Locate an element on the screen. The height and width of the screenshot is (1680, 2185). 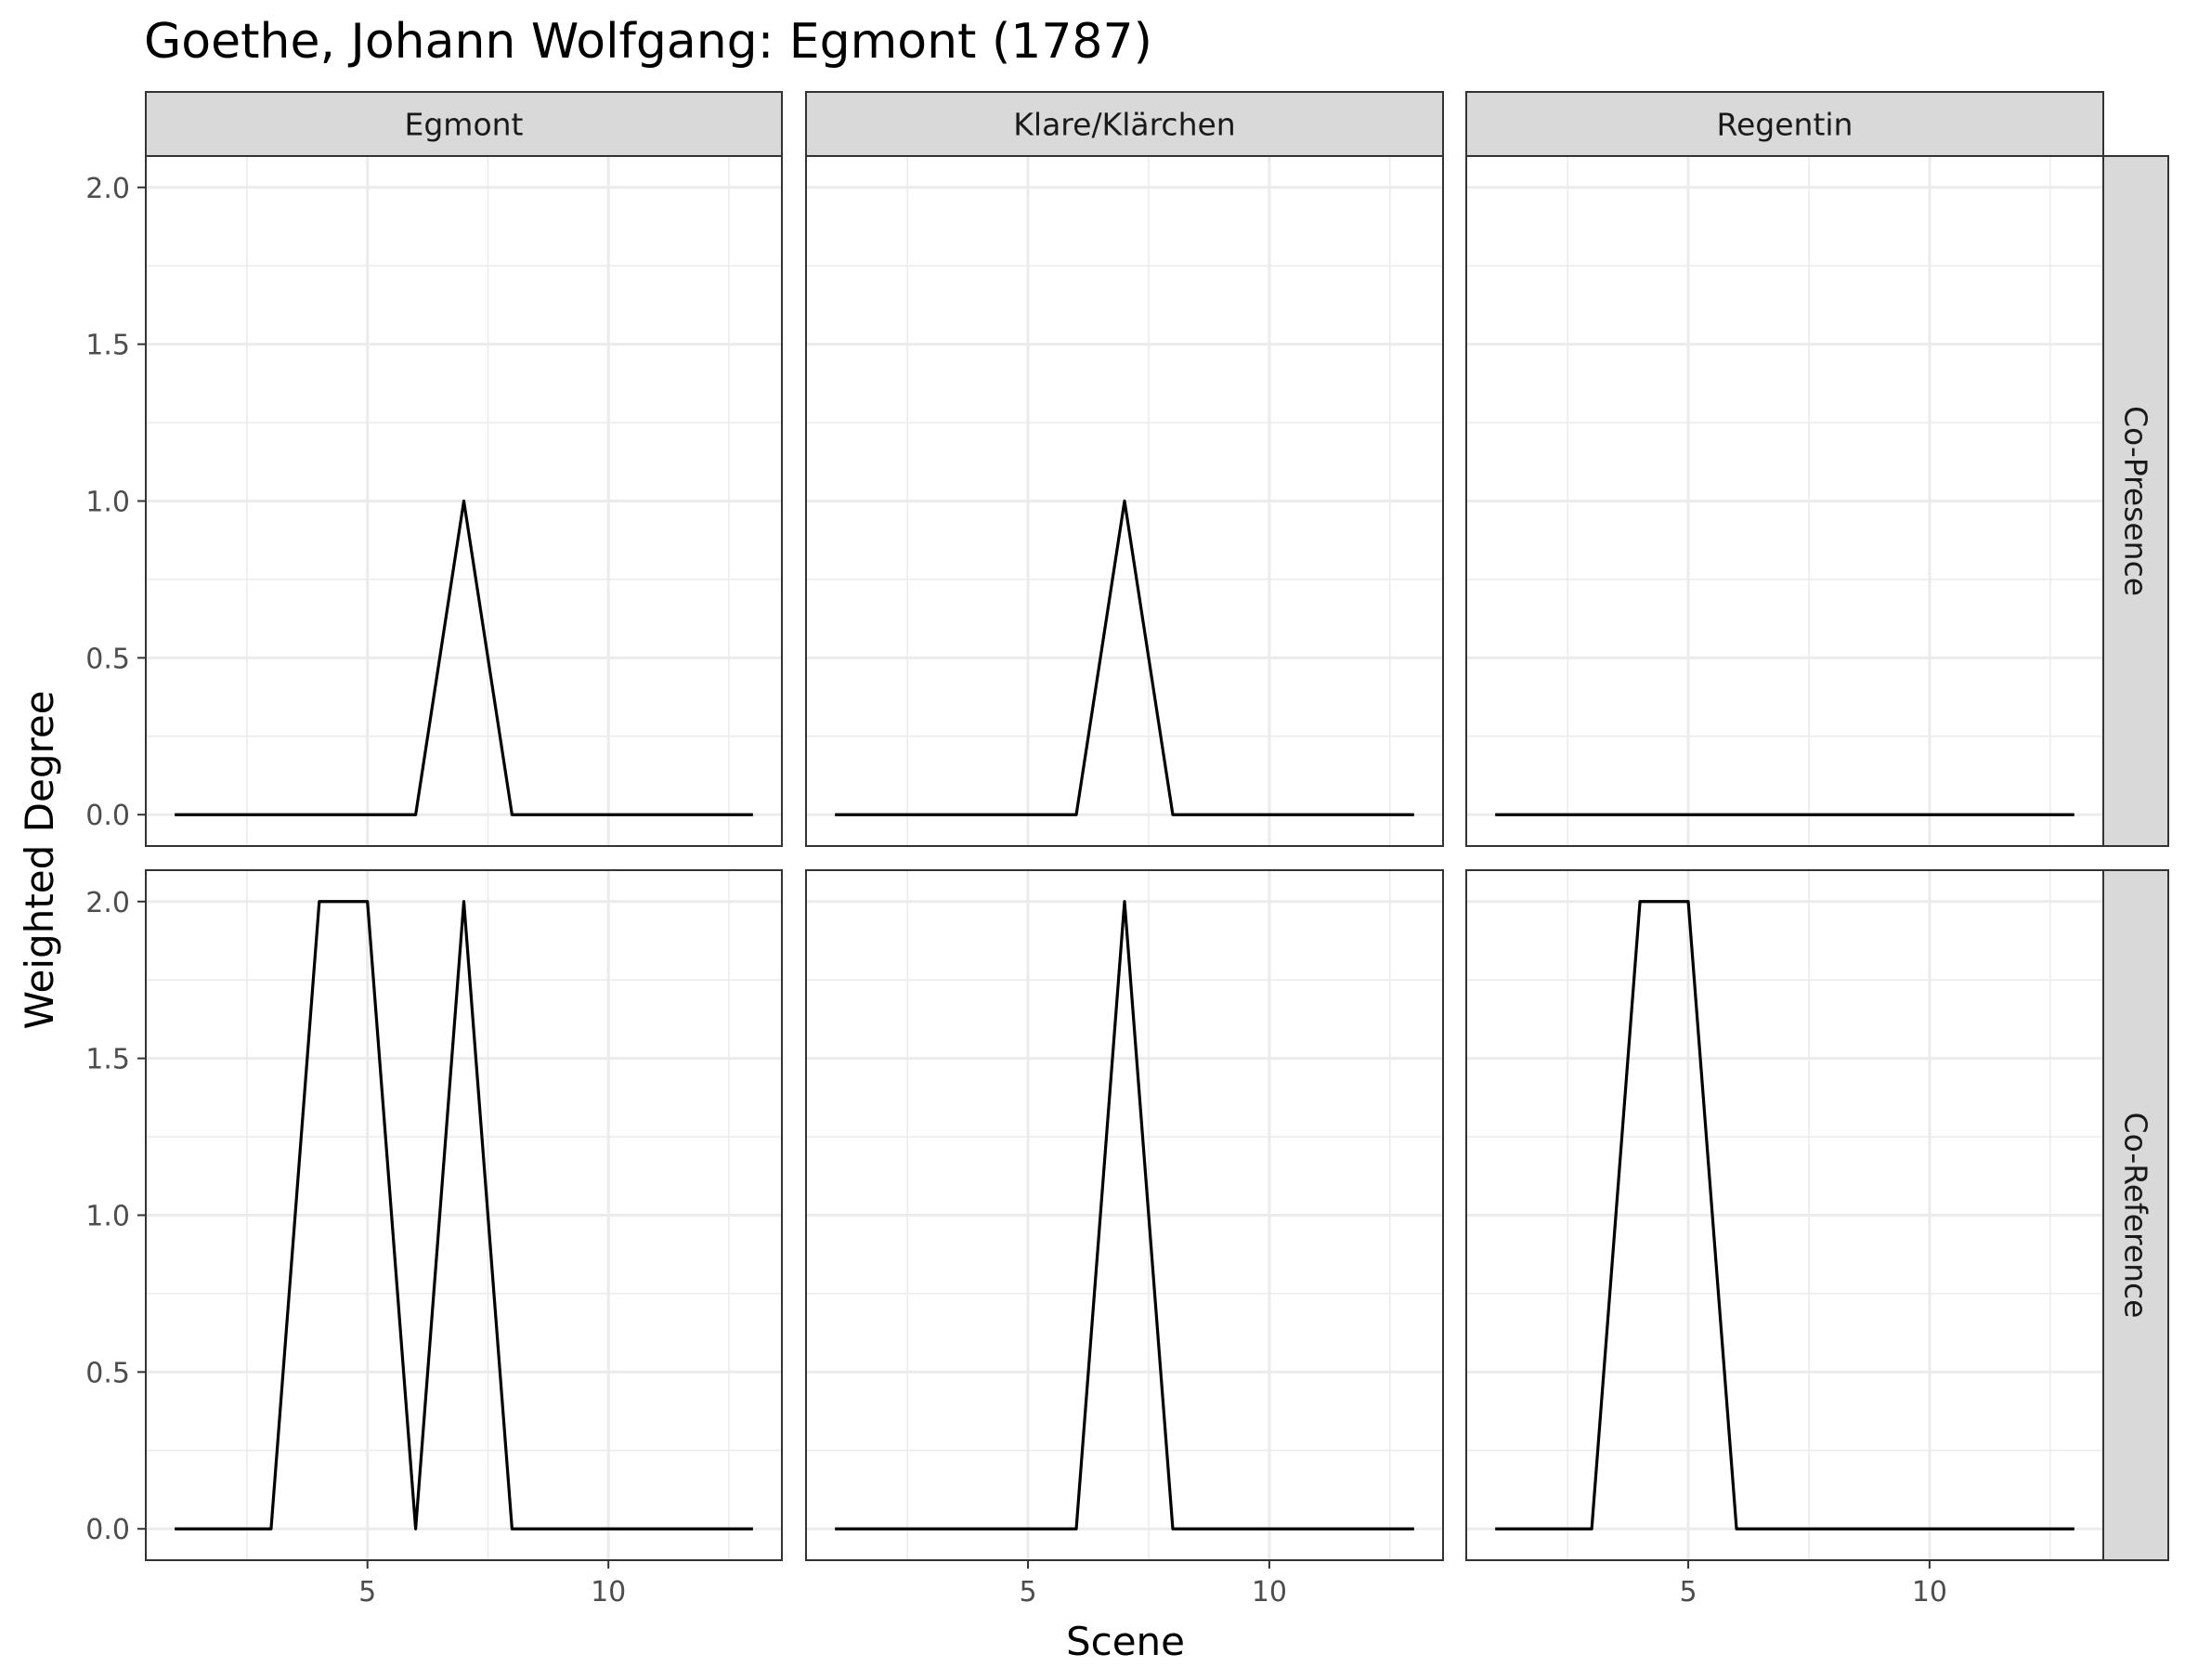
chart-title: Goethe, Johann Wolfgang: Egmont (1787) is located at coordinates (648, 42).